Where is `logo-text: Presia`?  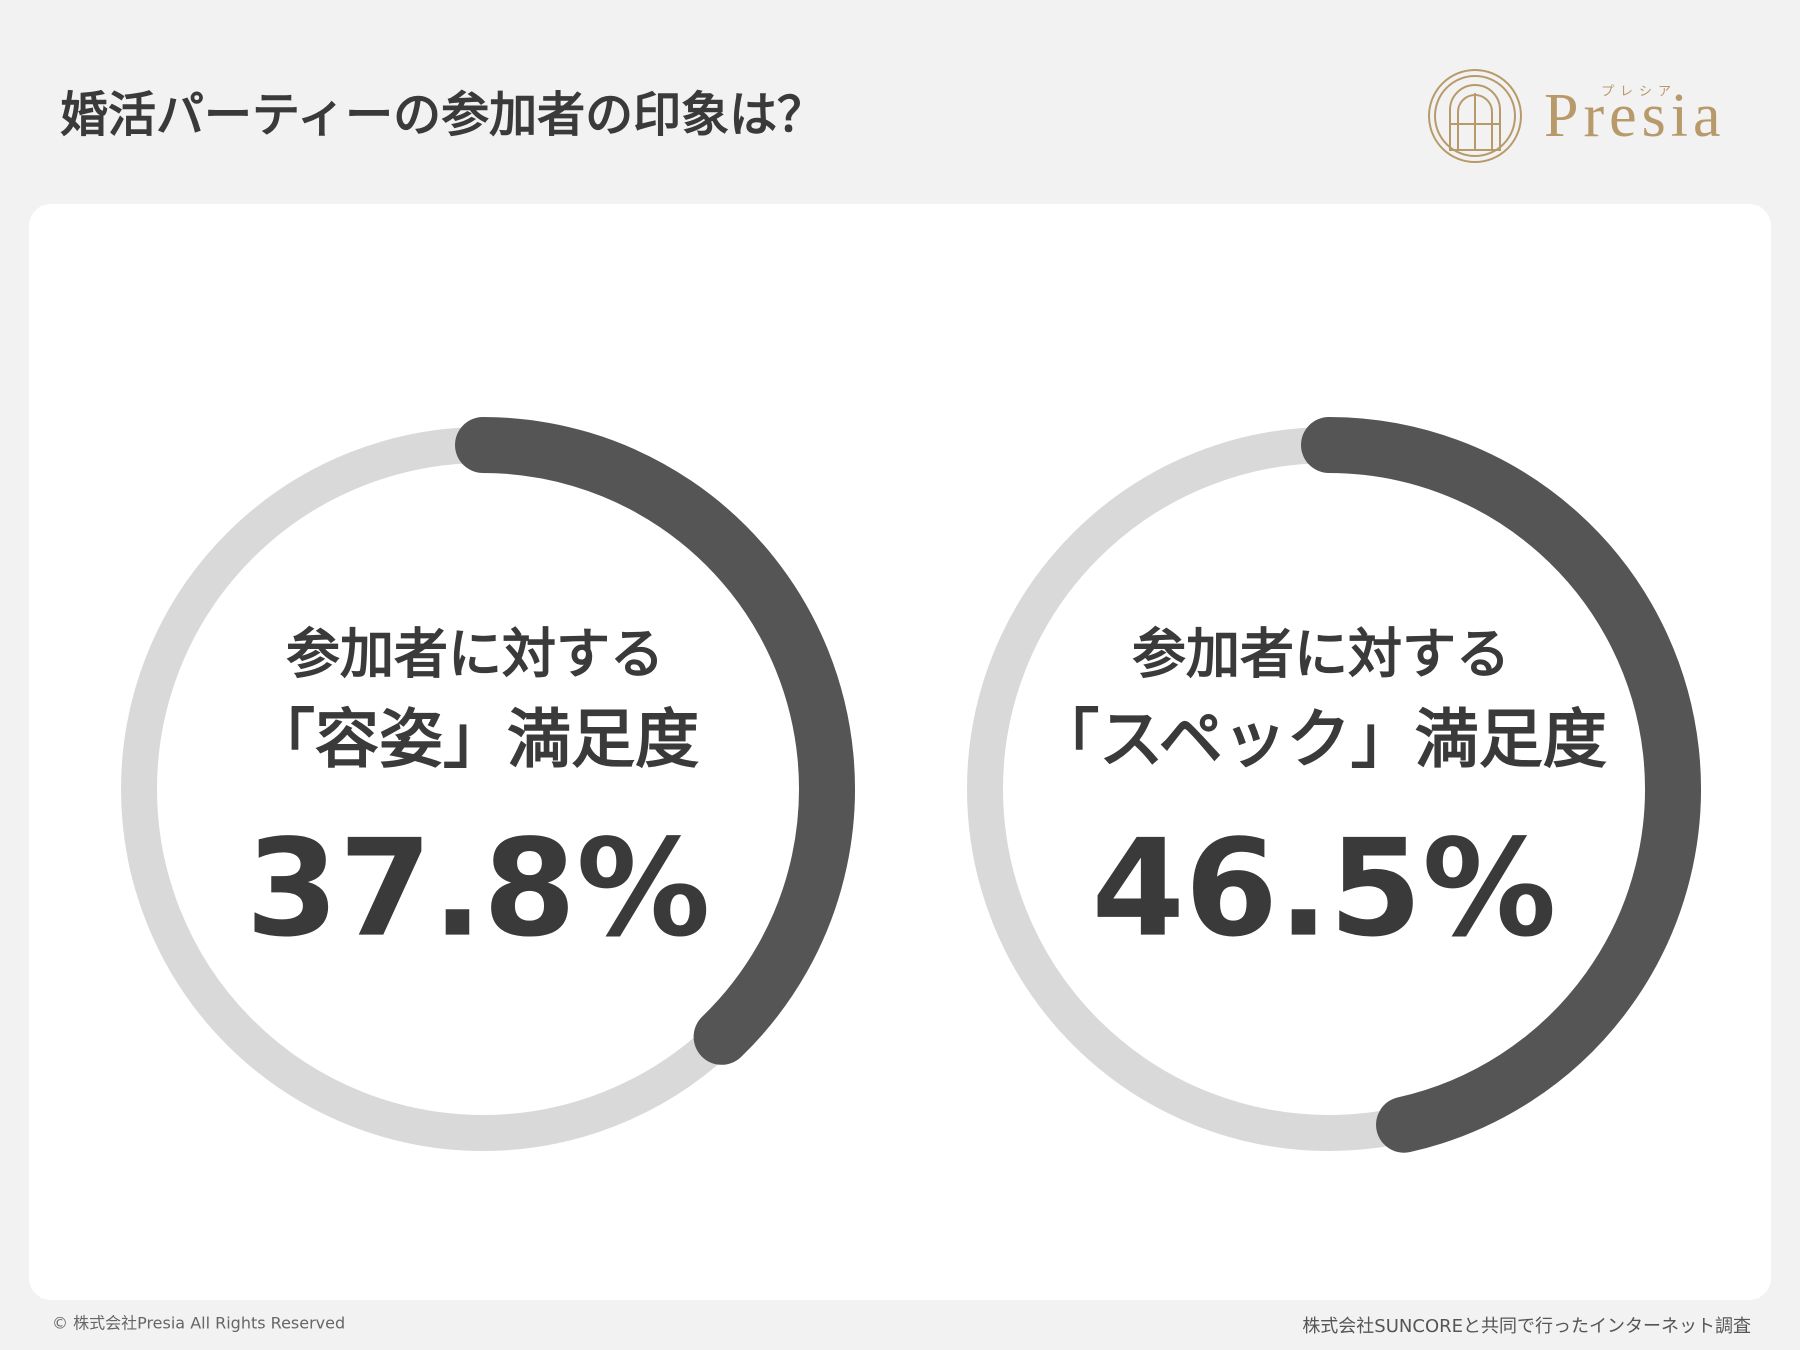 logo-text: Presia is located at coordinates (1635, 116).